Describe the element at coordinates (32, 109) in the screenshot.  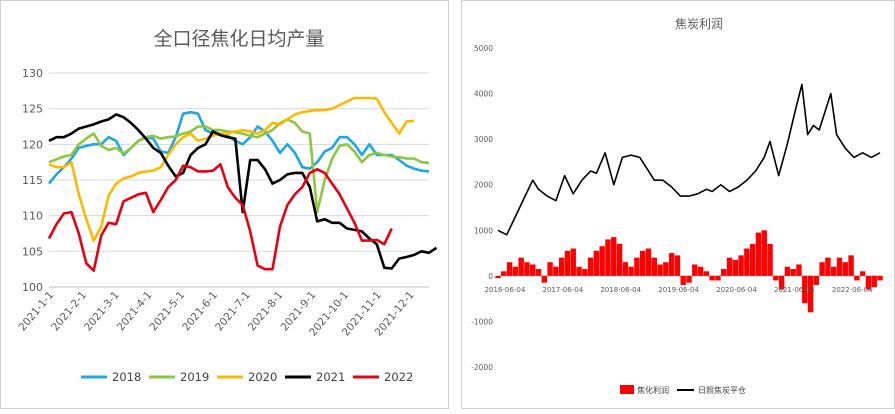
I see `y-tick-label: 125` at that location.